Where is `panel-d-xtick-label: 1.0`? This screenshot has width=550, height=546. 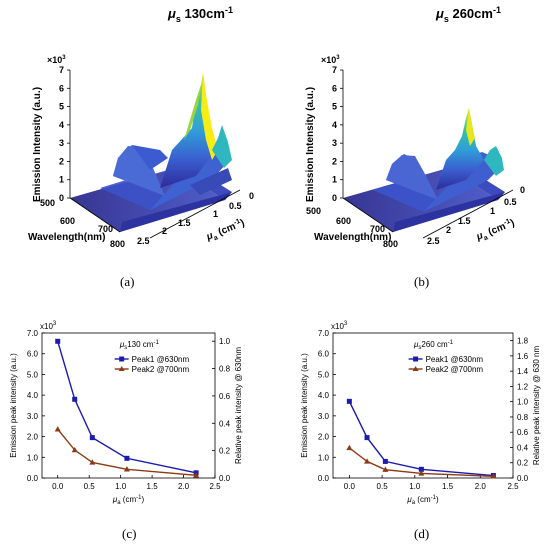 panel-d-xtick-label: 1.0 is located at coordinates (415, 486).